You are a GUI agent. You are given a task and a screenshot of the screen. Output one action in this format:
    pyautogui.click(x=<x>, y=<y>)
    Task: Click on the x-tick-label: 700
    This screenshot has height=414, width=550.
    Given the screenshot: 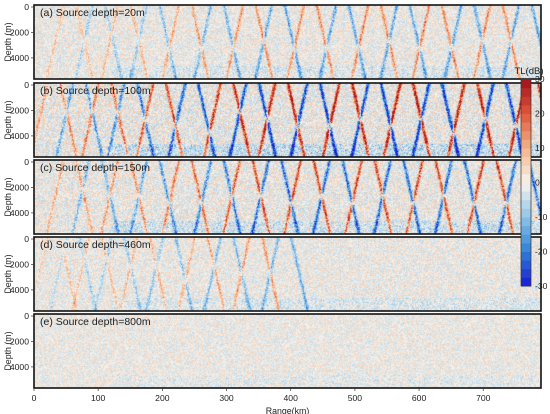 What is the action you would take?
    pyautogui.click(x=483, y=398)
    